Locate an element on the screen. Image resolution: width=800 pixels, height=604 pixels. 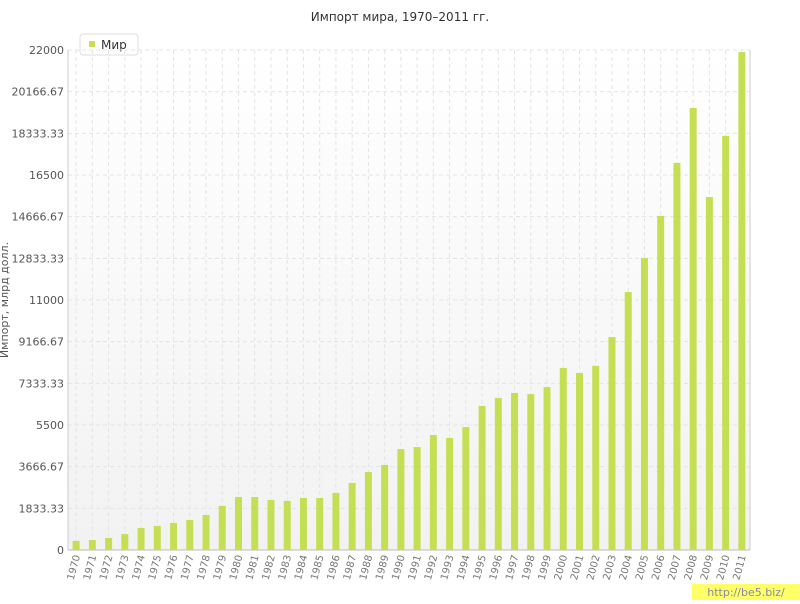
x-tick-label: 1989 is located at coordinates (382, 567).